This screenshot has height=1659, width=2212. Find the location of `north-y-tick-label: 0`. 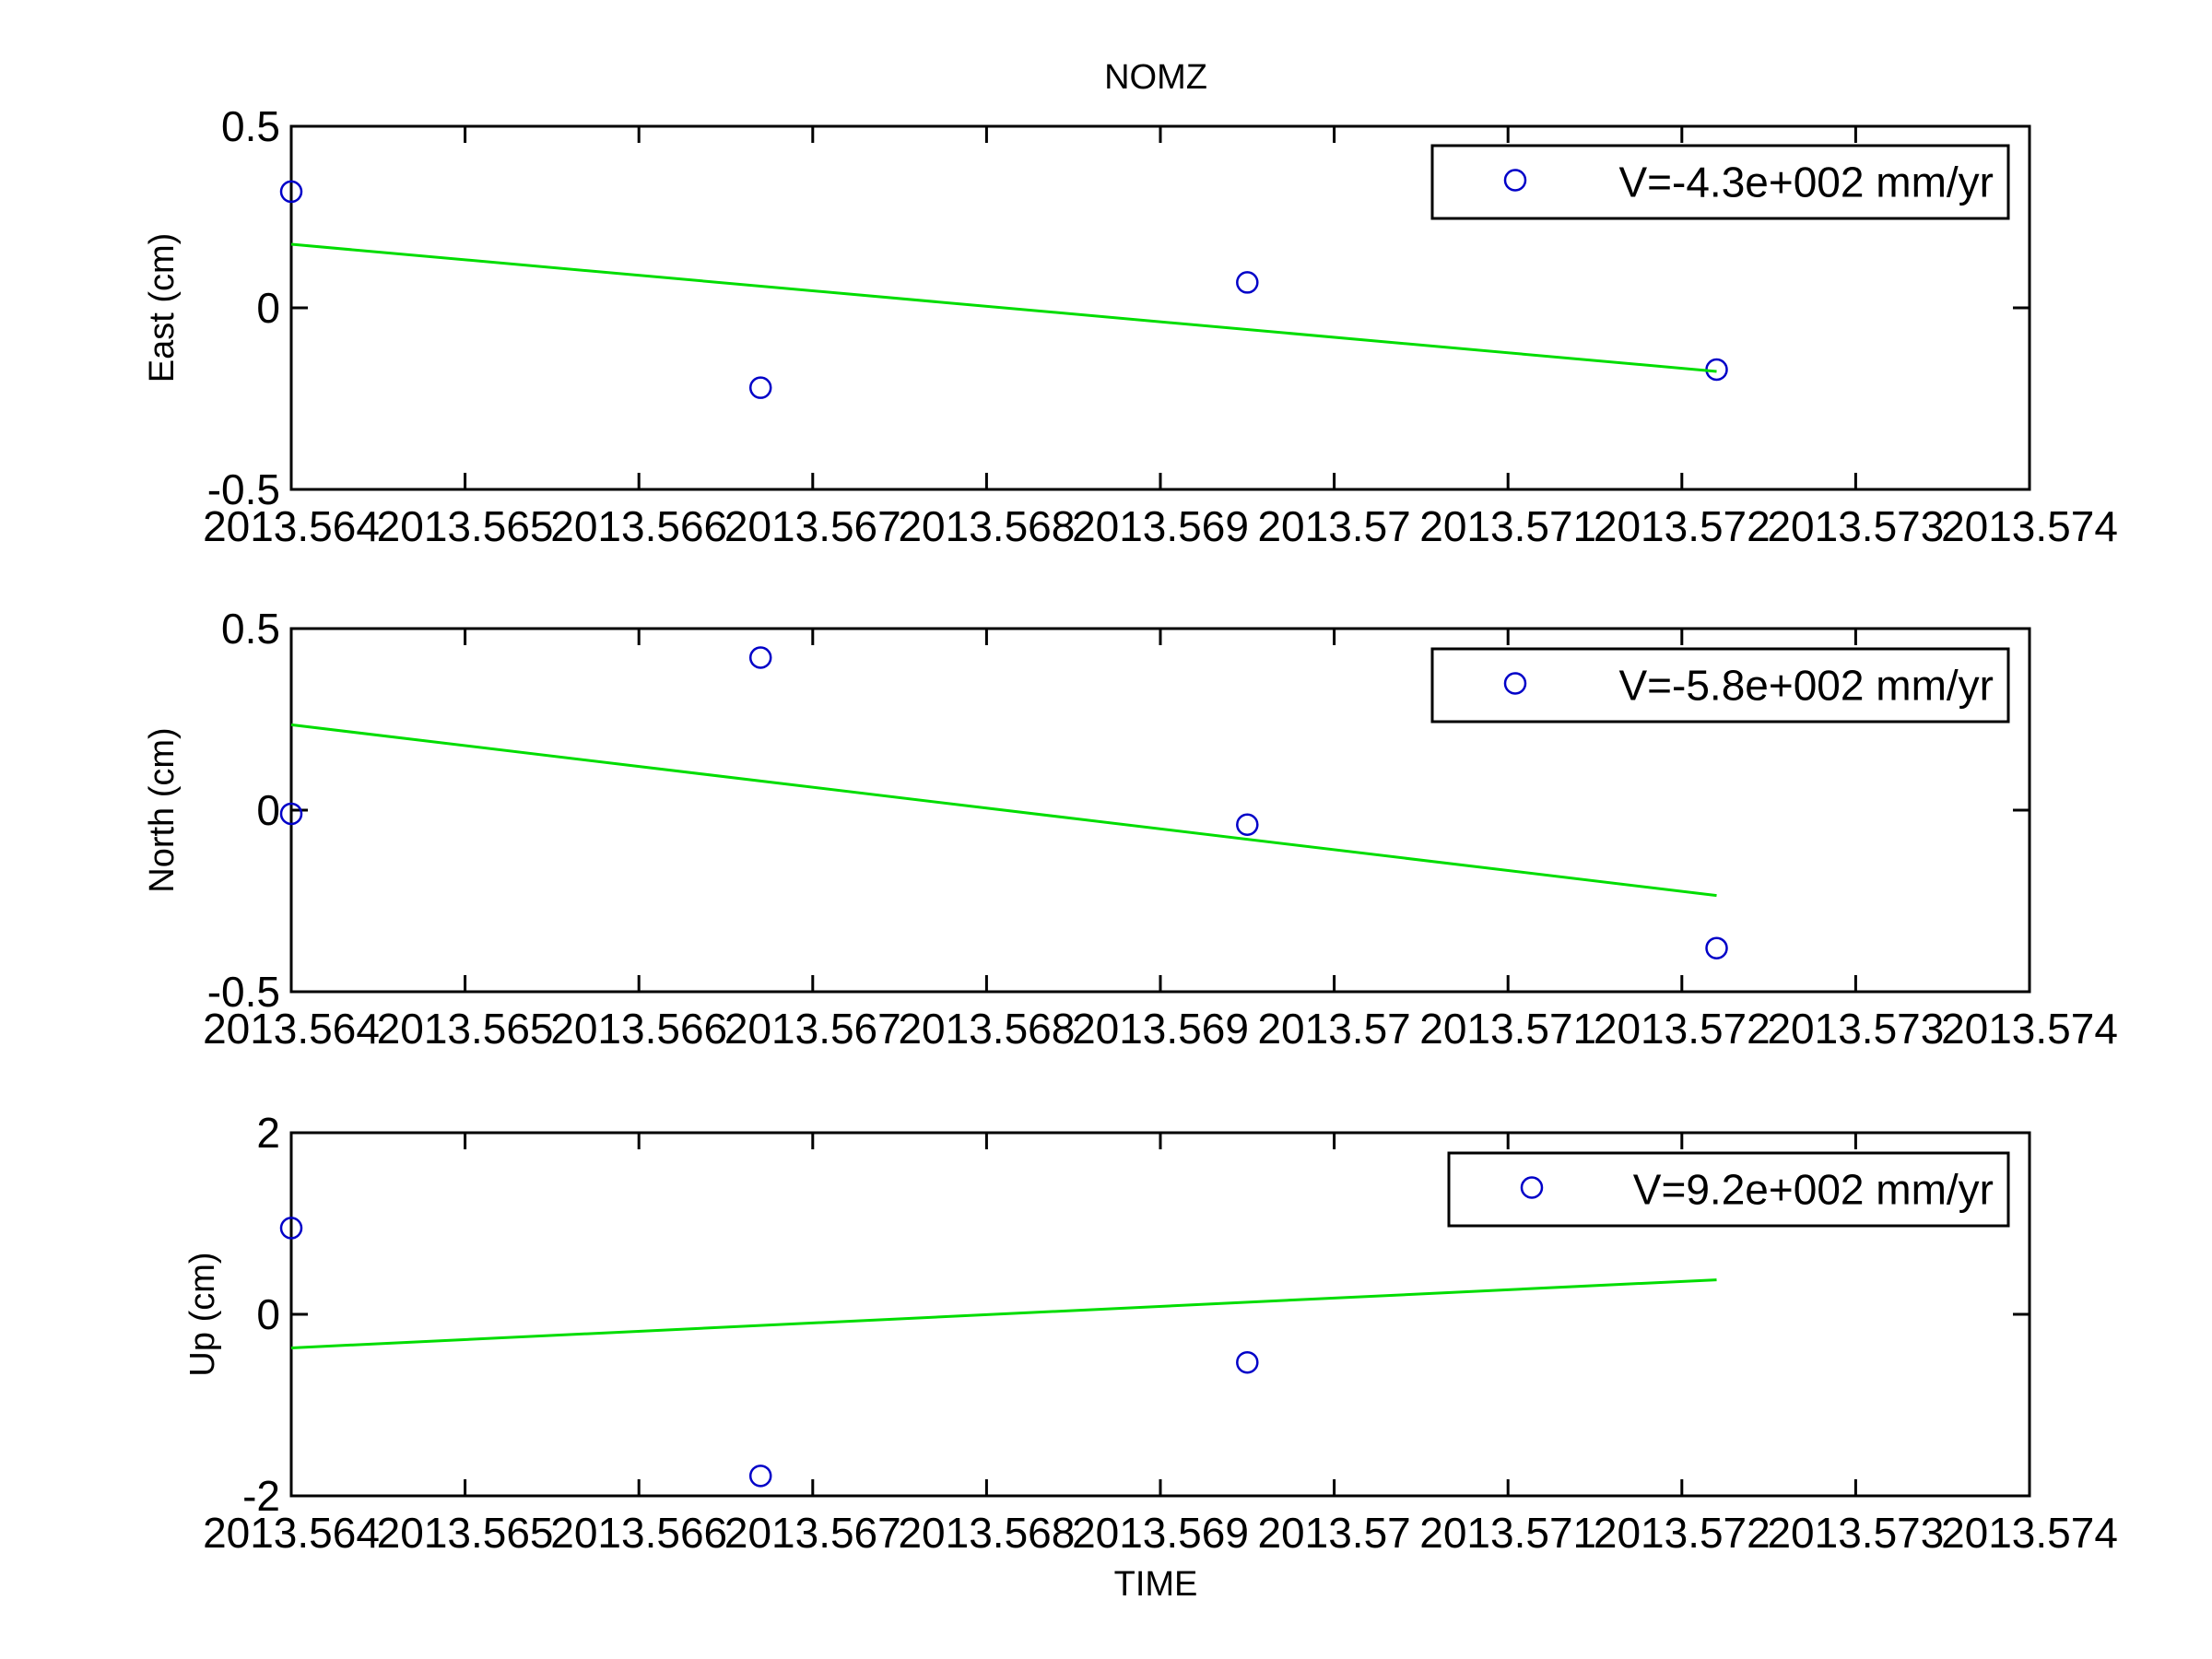

north-y-tick-label: 0 is located at coordinates (268, 810).